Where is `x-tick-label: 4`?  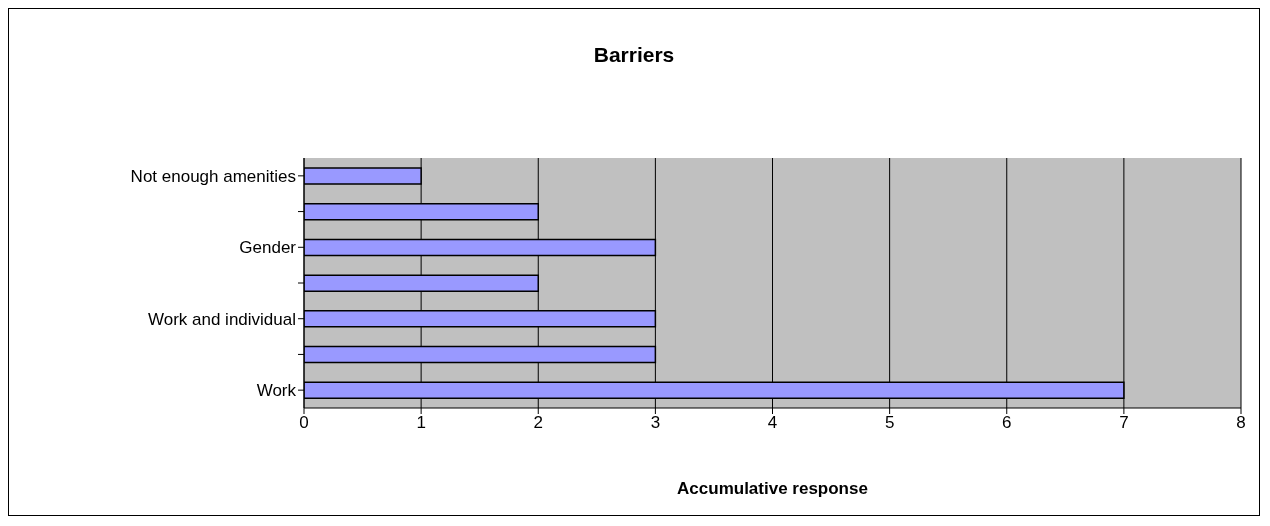
x-tick-label: 4 is located at coordinates (772, 423).